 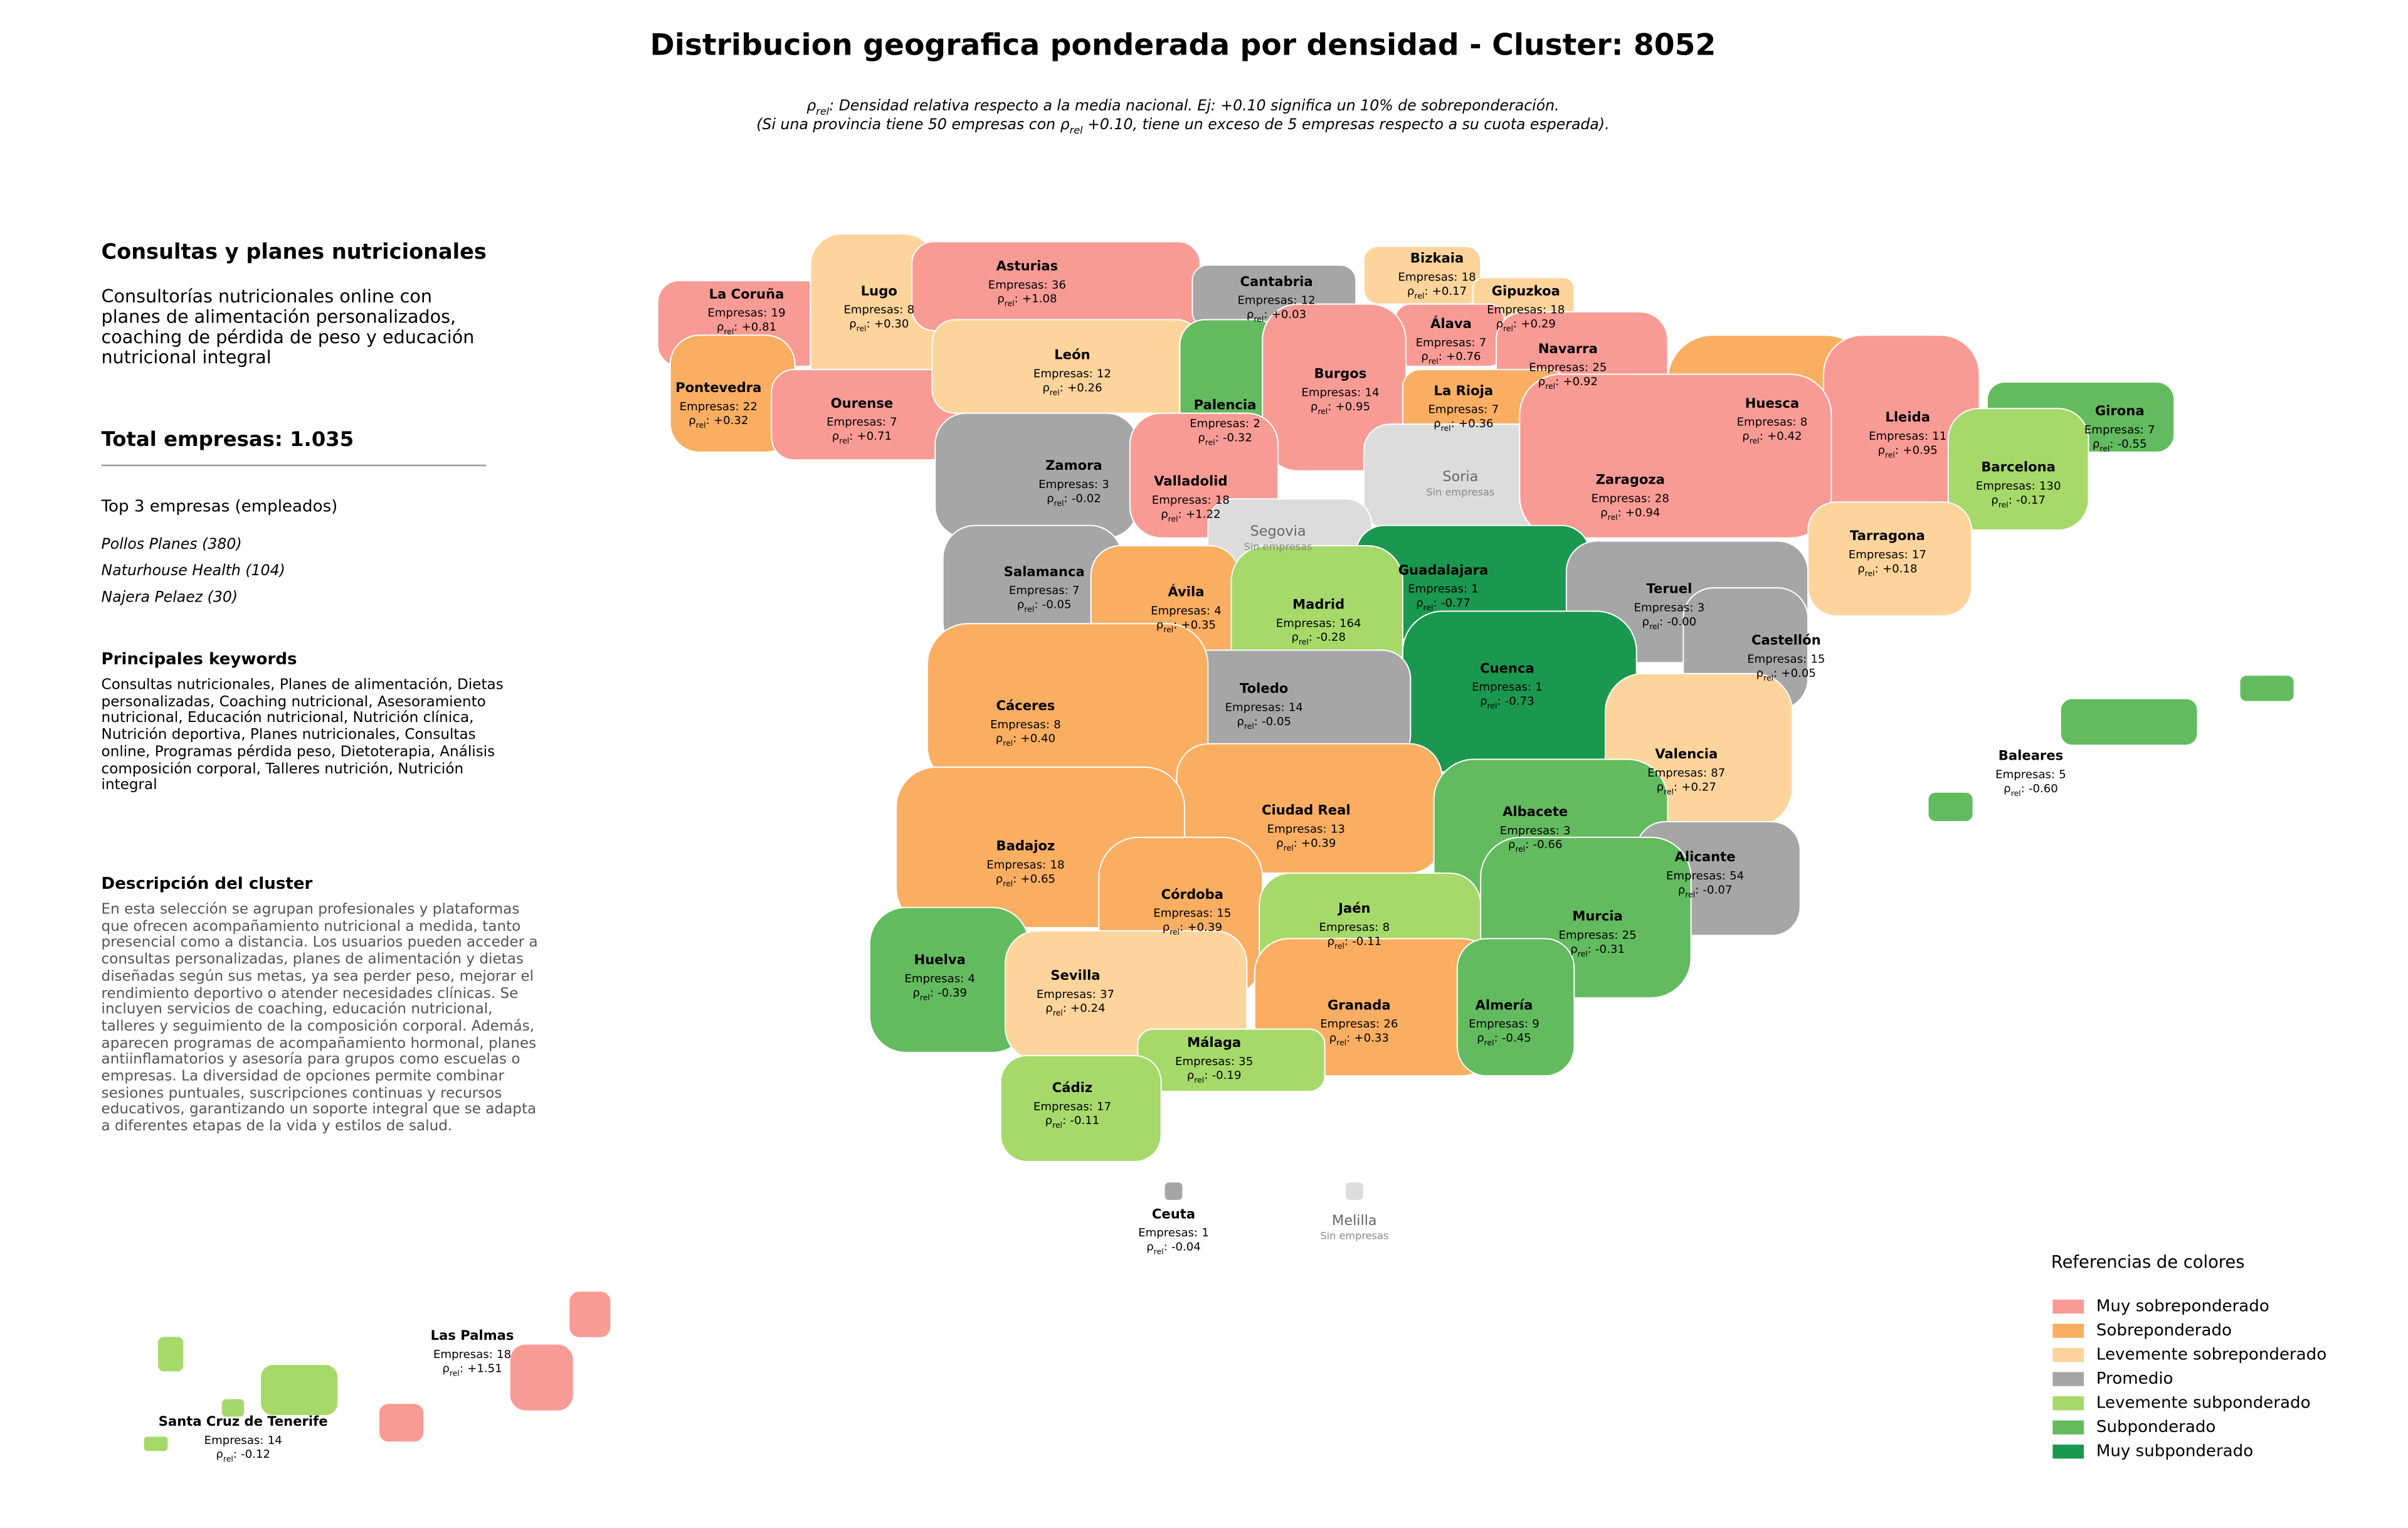 What do you see at coordinates (1072, 1122) in the screenshot?
I see `rho-label: ρrel: -0.11` at bounding box center [1072, 1122].